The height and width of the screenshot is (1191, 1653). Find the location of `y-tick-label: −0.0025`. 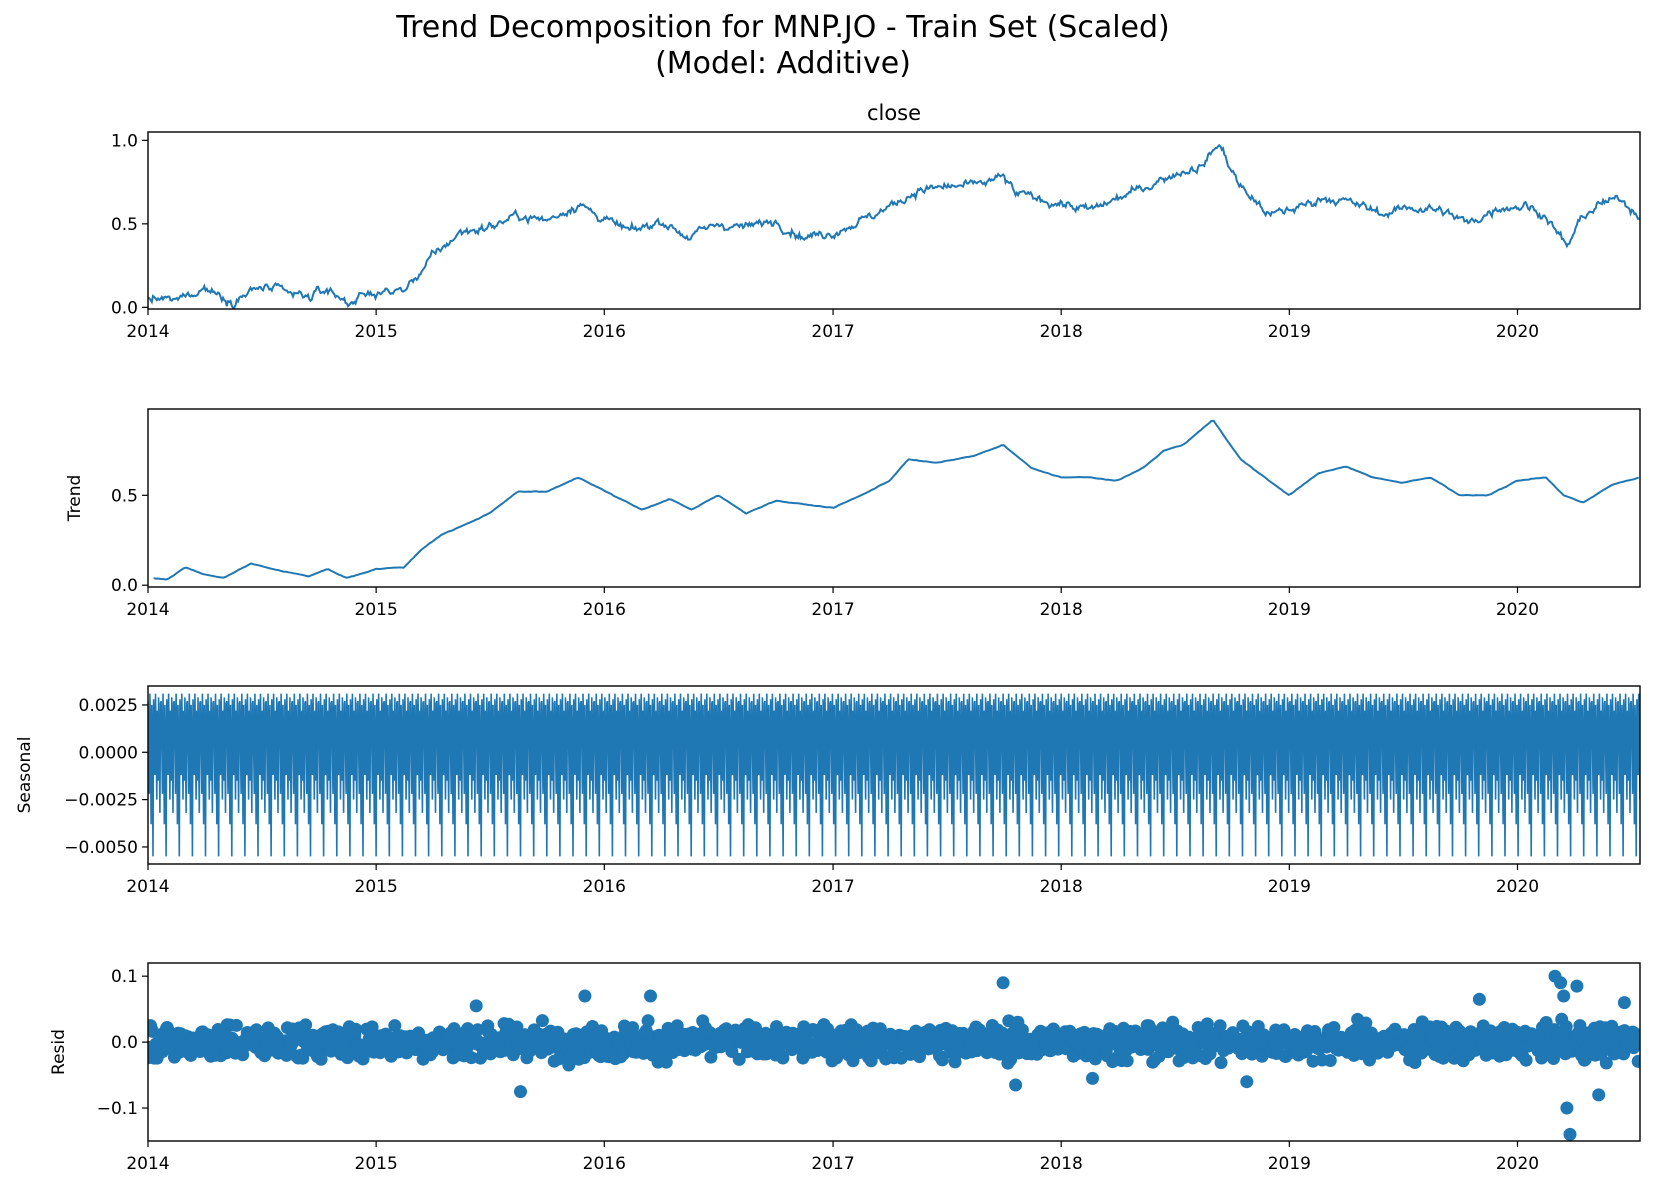

y-tick-label: −0.0025 is located at coordinates (101, 801).